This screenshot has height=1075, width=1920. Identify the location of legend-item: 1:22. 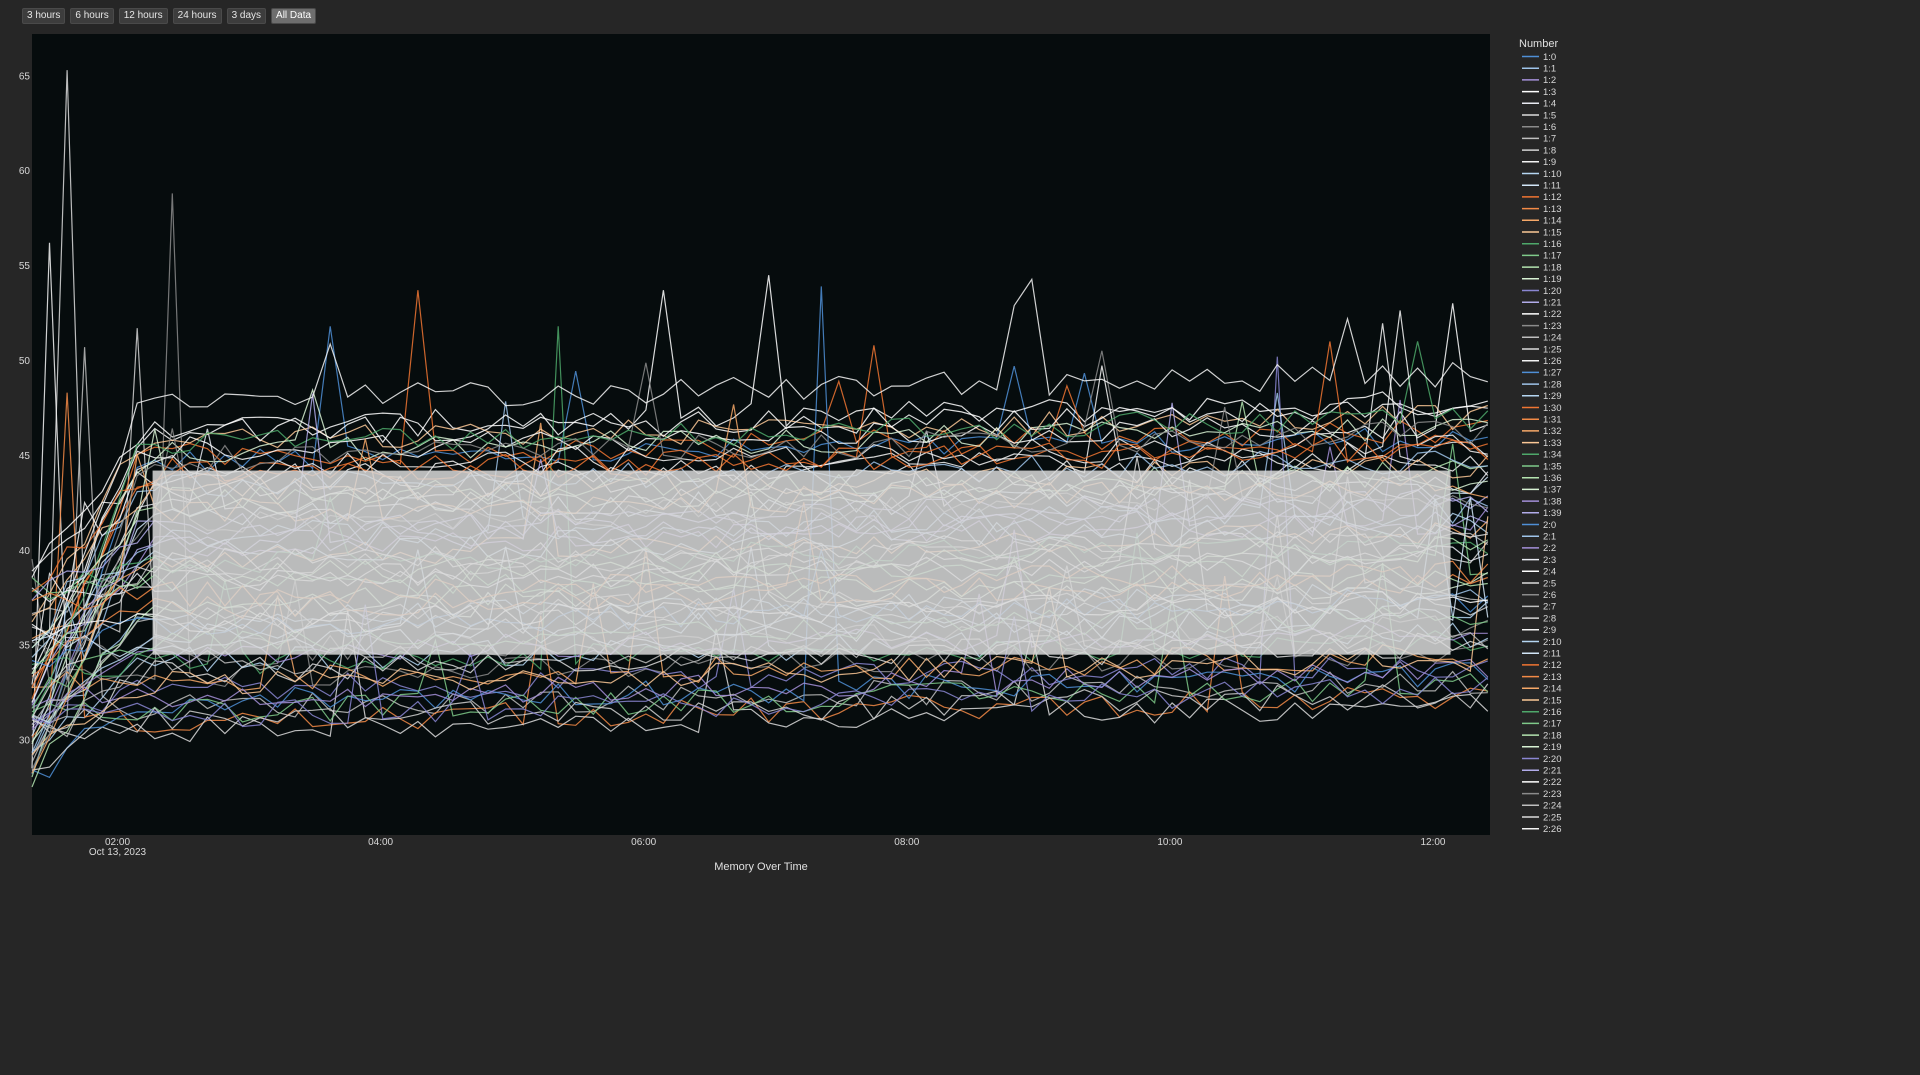
(1542, 314).